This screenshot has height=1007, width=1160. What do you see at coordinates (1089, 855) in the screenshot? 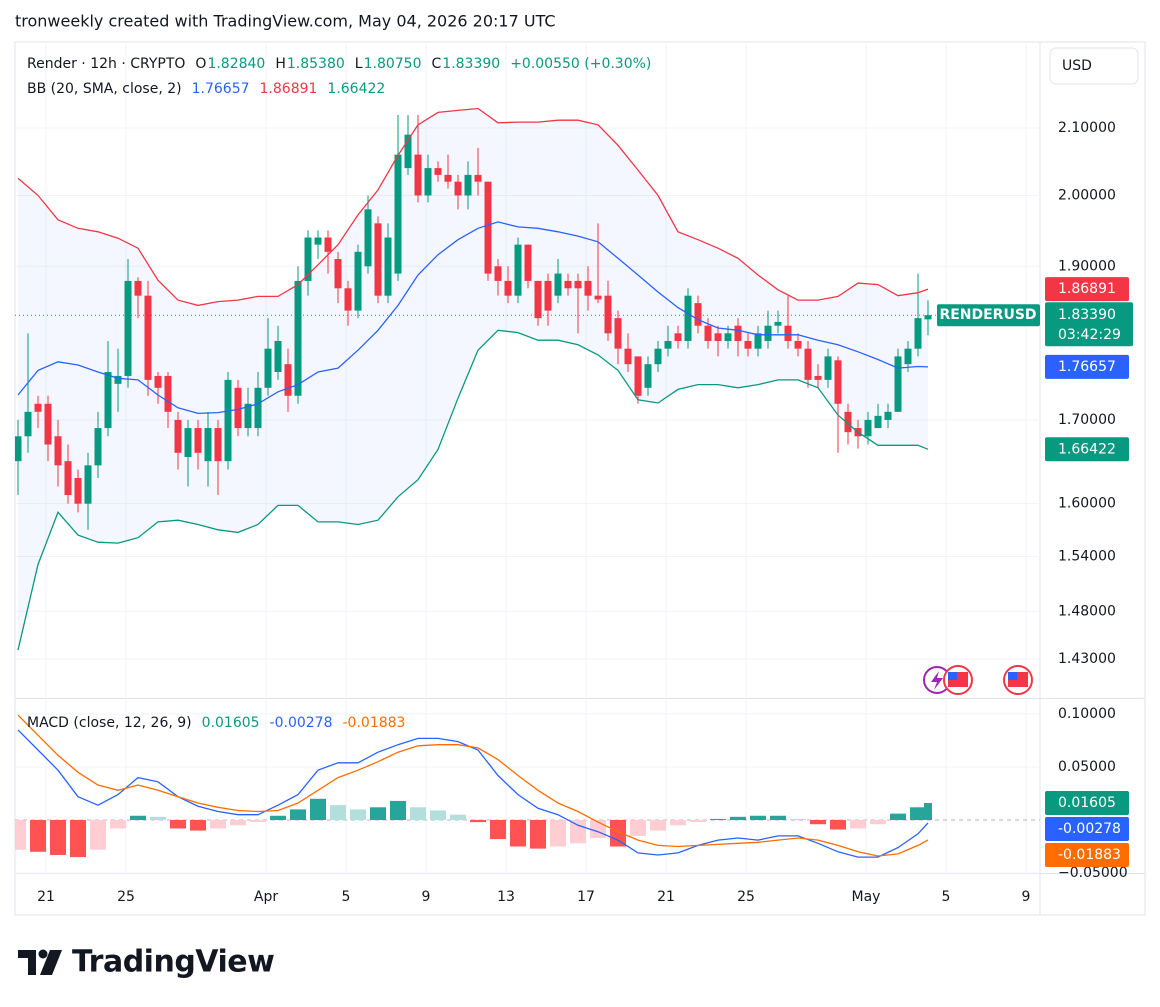
I see `macd-label: -0.01883` at bounding box center [1089, 855].